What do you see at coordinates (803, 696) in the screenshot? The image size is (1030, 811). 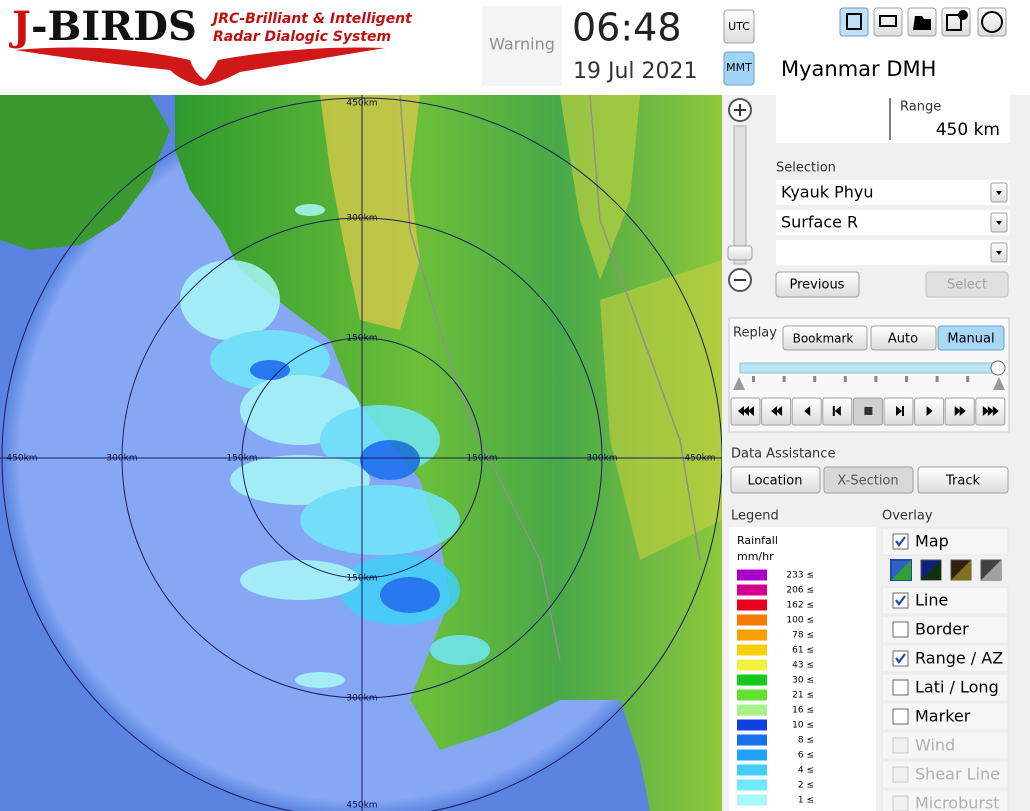 I see `legend-label: 21 ≤` at bounding box center [803, 696].